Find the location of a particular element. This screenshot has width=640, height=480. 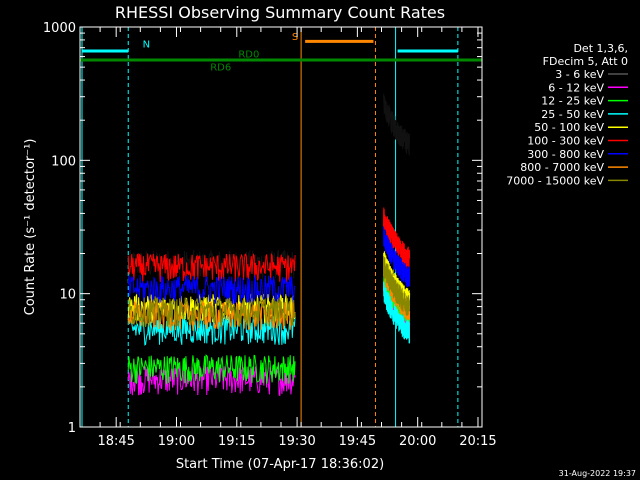

legend-header-1: Det 1,3,6, is located at coordinates (600, 48).